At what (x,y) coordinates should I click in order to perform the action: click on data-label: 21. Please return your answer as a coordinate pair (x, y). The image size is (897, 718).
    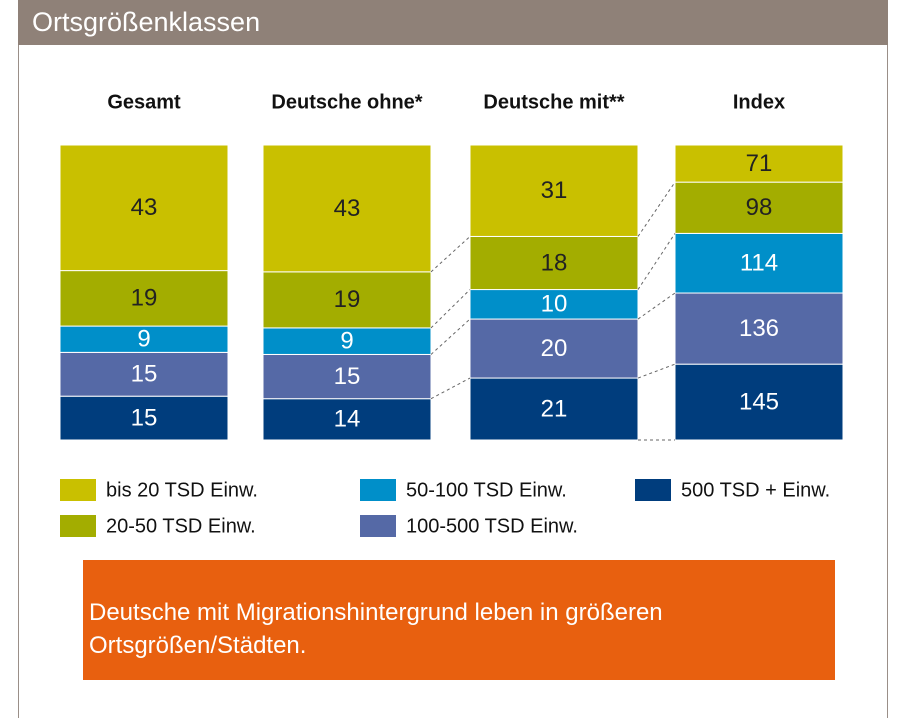
    Looking at the image, I should click on (554, 408).